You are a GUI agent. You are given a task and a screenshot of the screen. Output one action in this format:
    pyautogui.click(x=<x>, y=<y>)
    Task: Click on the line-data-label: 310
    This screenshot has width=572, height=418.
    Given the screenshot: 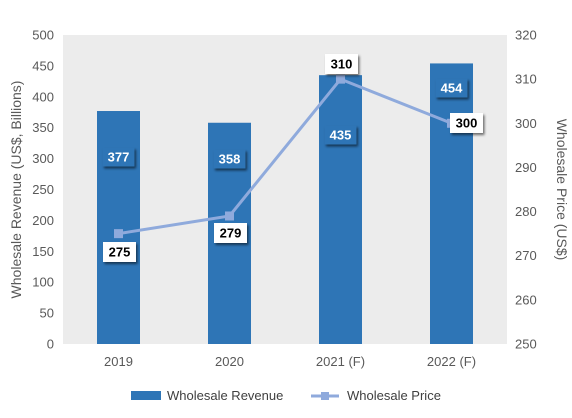 What is the action you would take?
    pyautogui.click(x=341, y=64)
    